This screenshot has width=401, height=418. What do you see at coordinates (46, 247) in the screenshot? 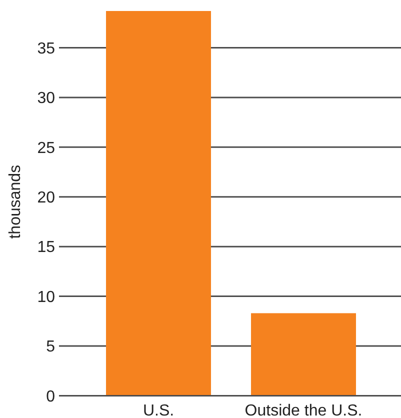
I see `y-tick-label: 15` at bounding box center [46, 247].